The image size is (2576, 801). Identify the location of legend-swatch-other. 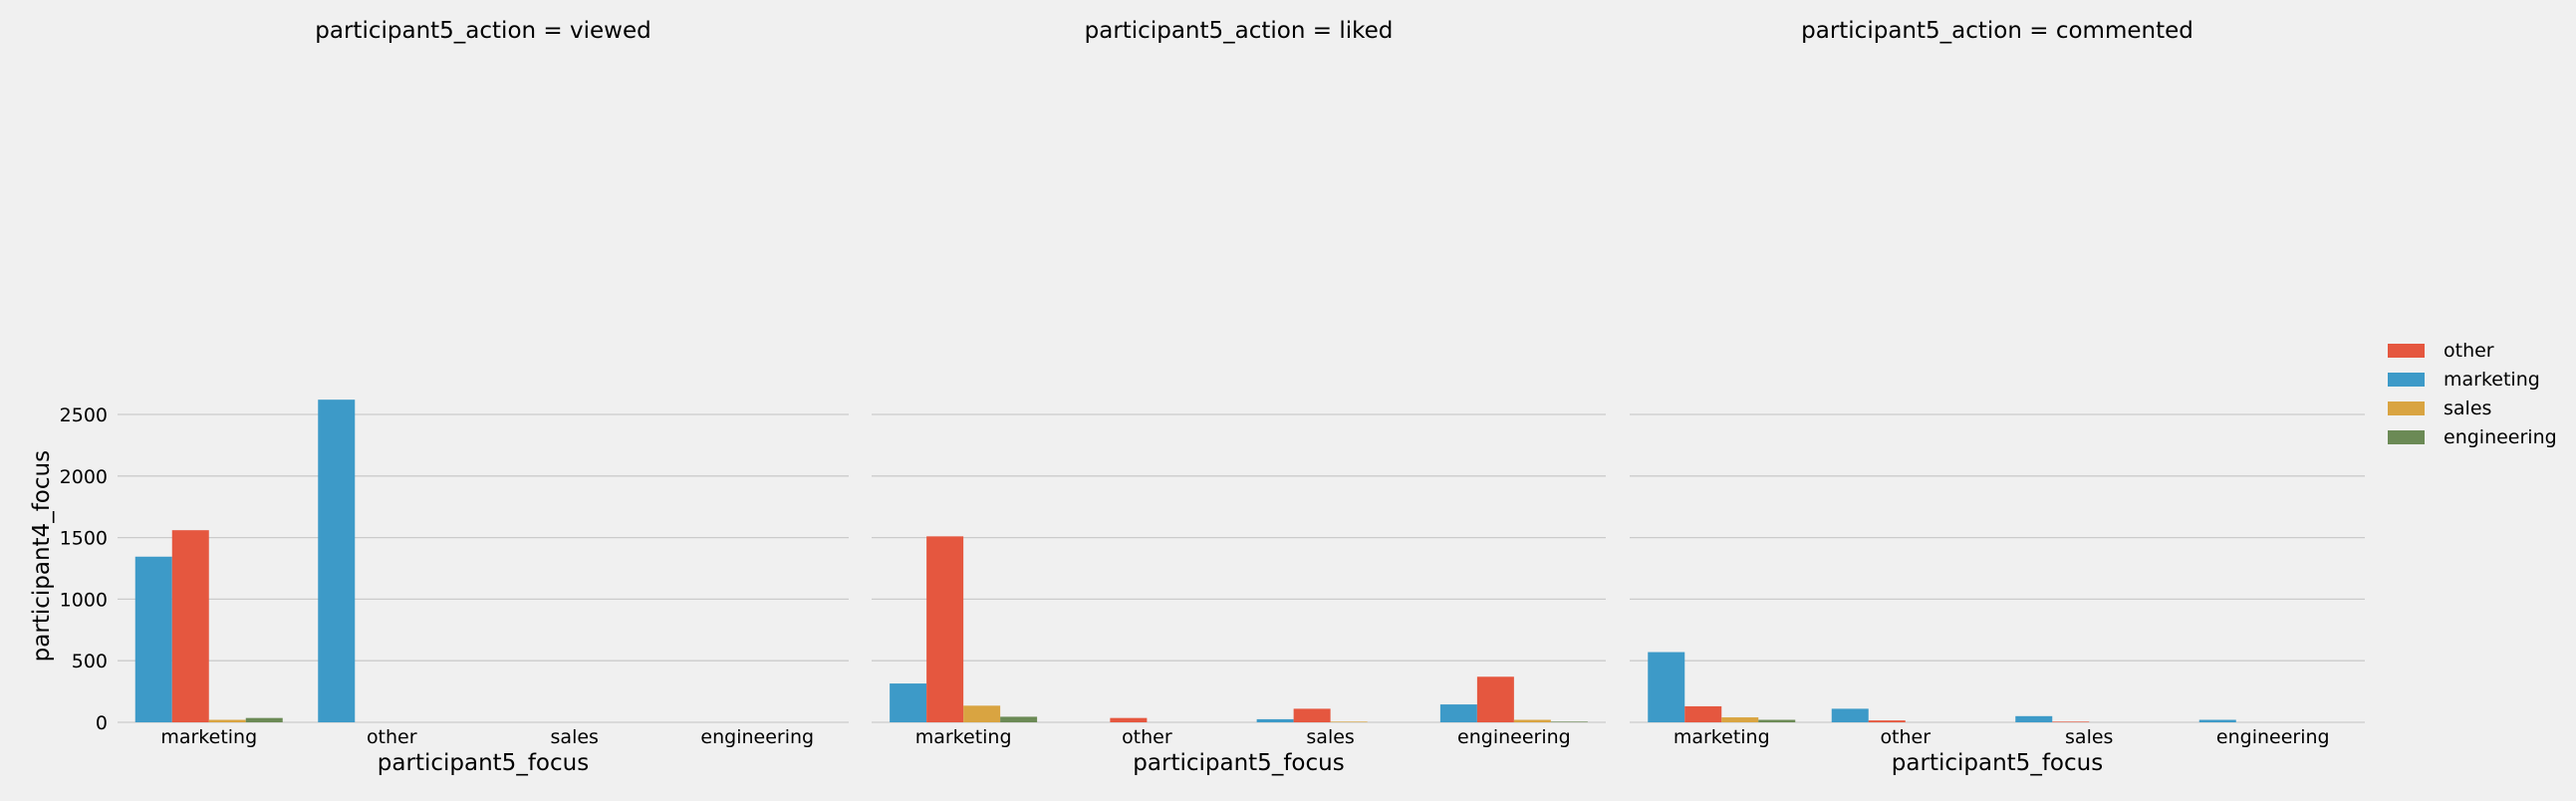
(2406, 351).